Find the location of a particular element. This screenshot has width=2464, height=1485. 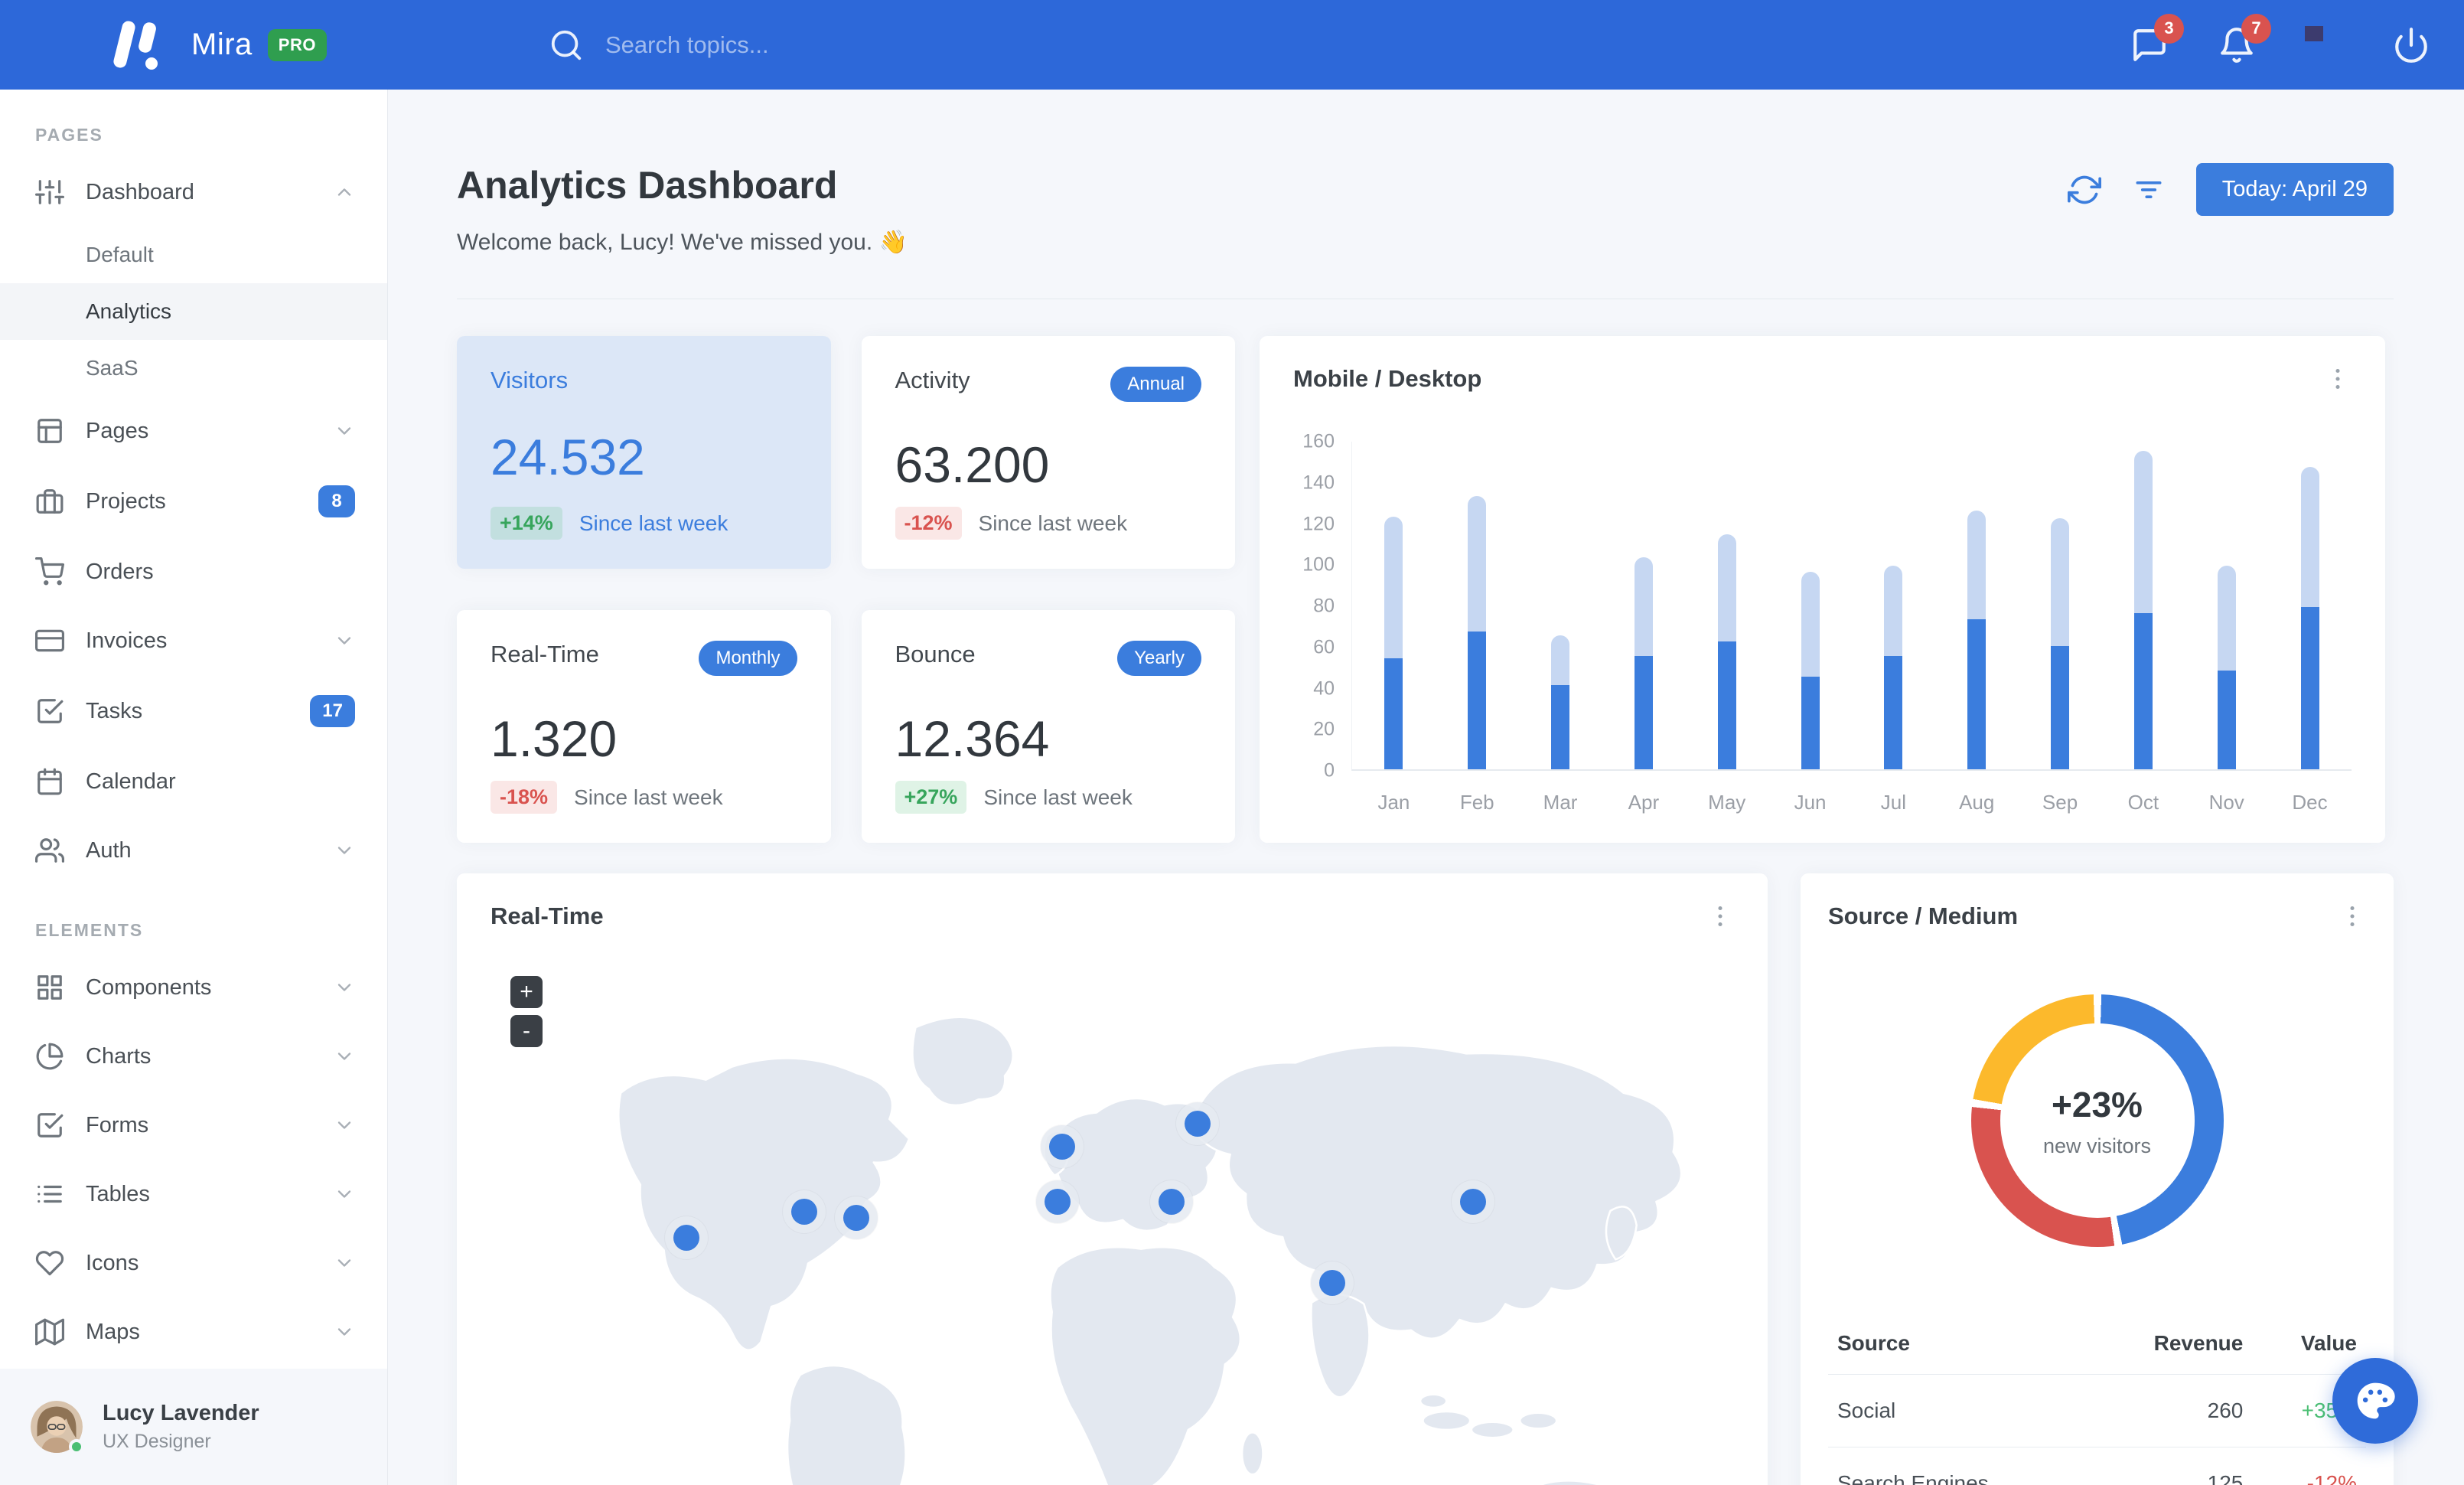

bar-chart-plot is located at coordinates (1852, 606).